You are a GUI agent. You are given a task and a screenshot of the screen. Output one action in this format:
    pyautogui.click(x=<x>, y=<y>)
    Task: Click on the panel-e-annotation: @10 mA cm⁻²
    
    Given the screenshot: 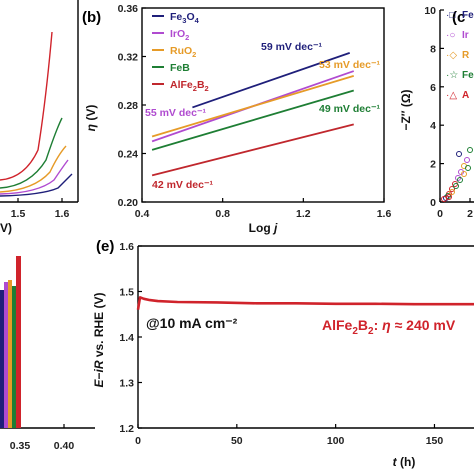 What is the action you would take?
    pyautogui.click(x=192, y=323)
    